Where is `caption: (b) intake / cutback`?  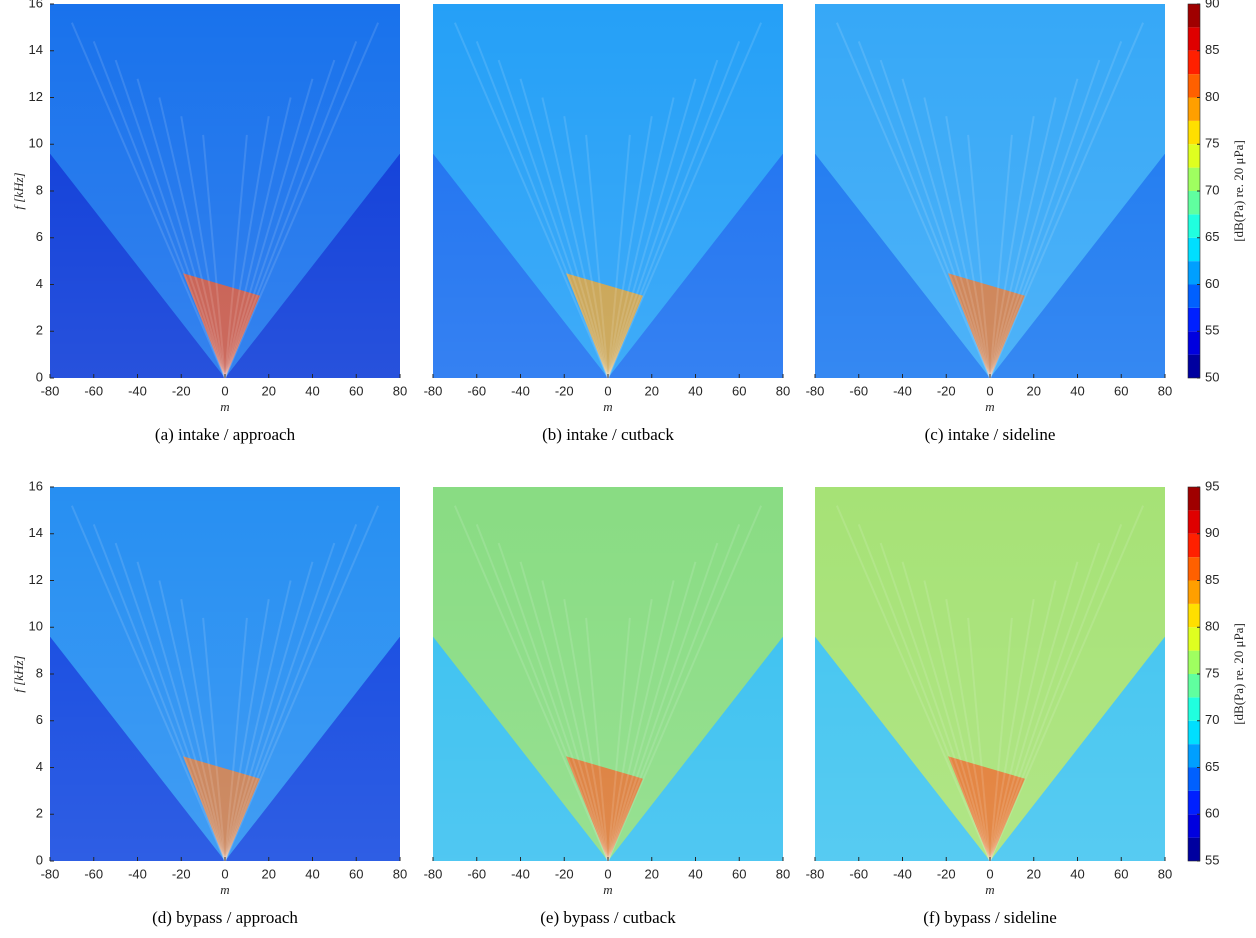 caption: (b) intake / cutback is located at coordinates (608, 434).